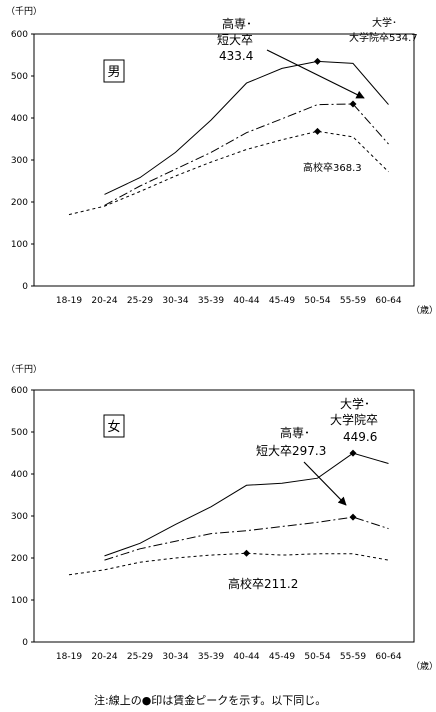  Describe the element at coordinates (19, 391) in the screenshot. I see `panel2-y-tick-label: 600` at that location.